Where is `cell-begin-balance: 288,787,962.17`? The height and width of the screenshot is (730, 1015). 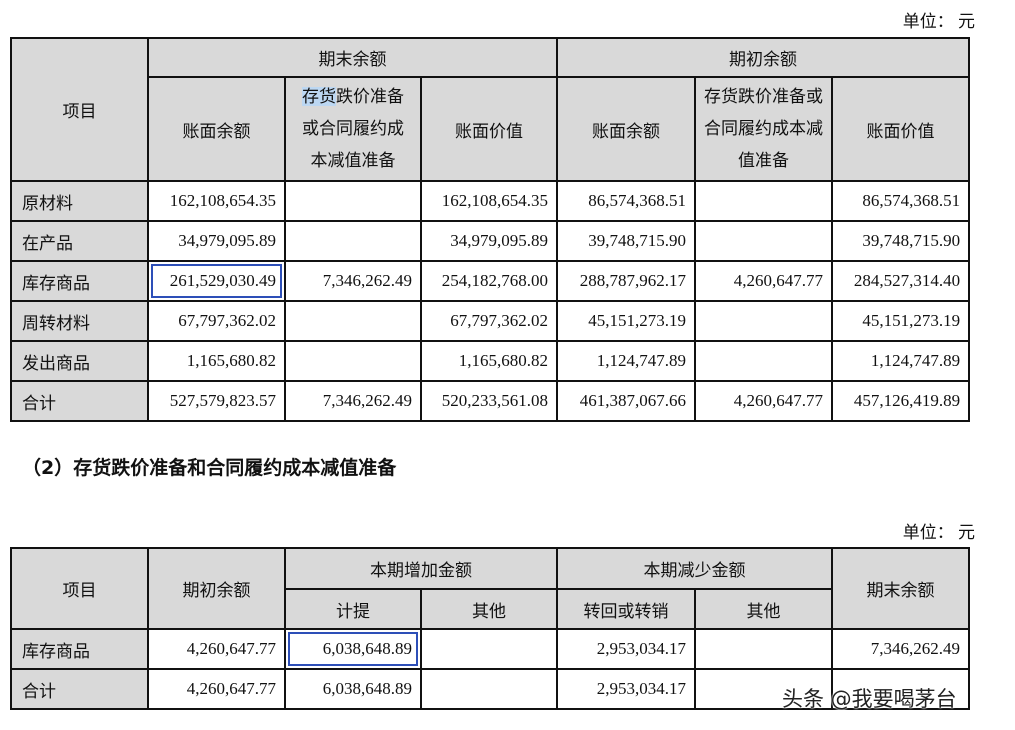
cell-begin-balance: 288,787,962.17 is located at coordinates (626, 281).